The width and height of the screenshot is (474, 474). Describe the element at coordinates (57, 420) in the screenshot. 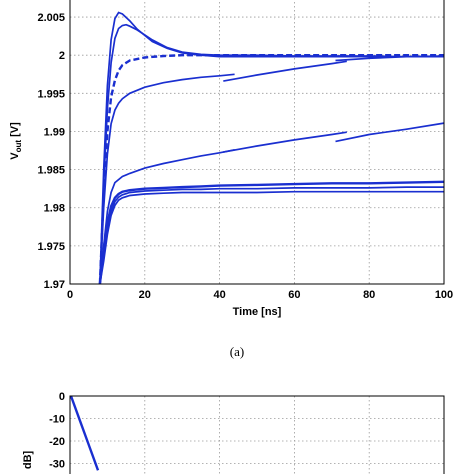

I see `y-tick-label: -10` at that location.